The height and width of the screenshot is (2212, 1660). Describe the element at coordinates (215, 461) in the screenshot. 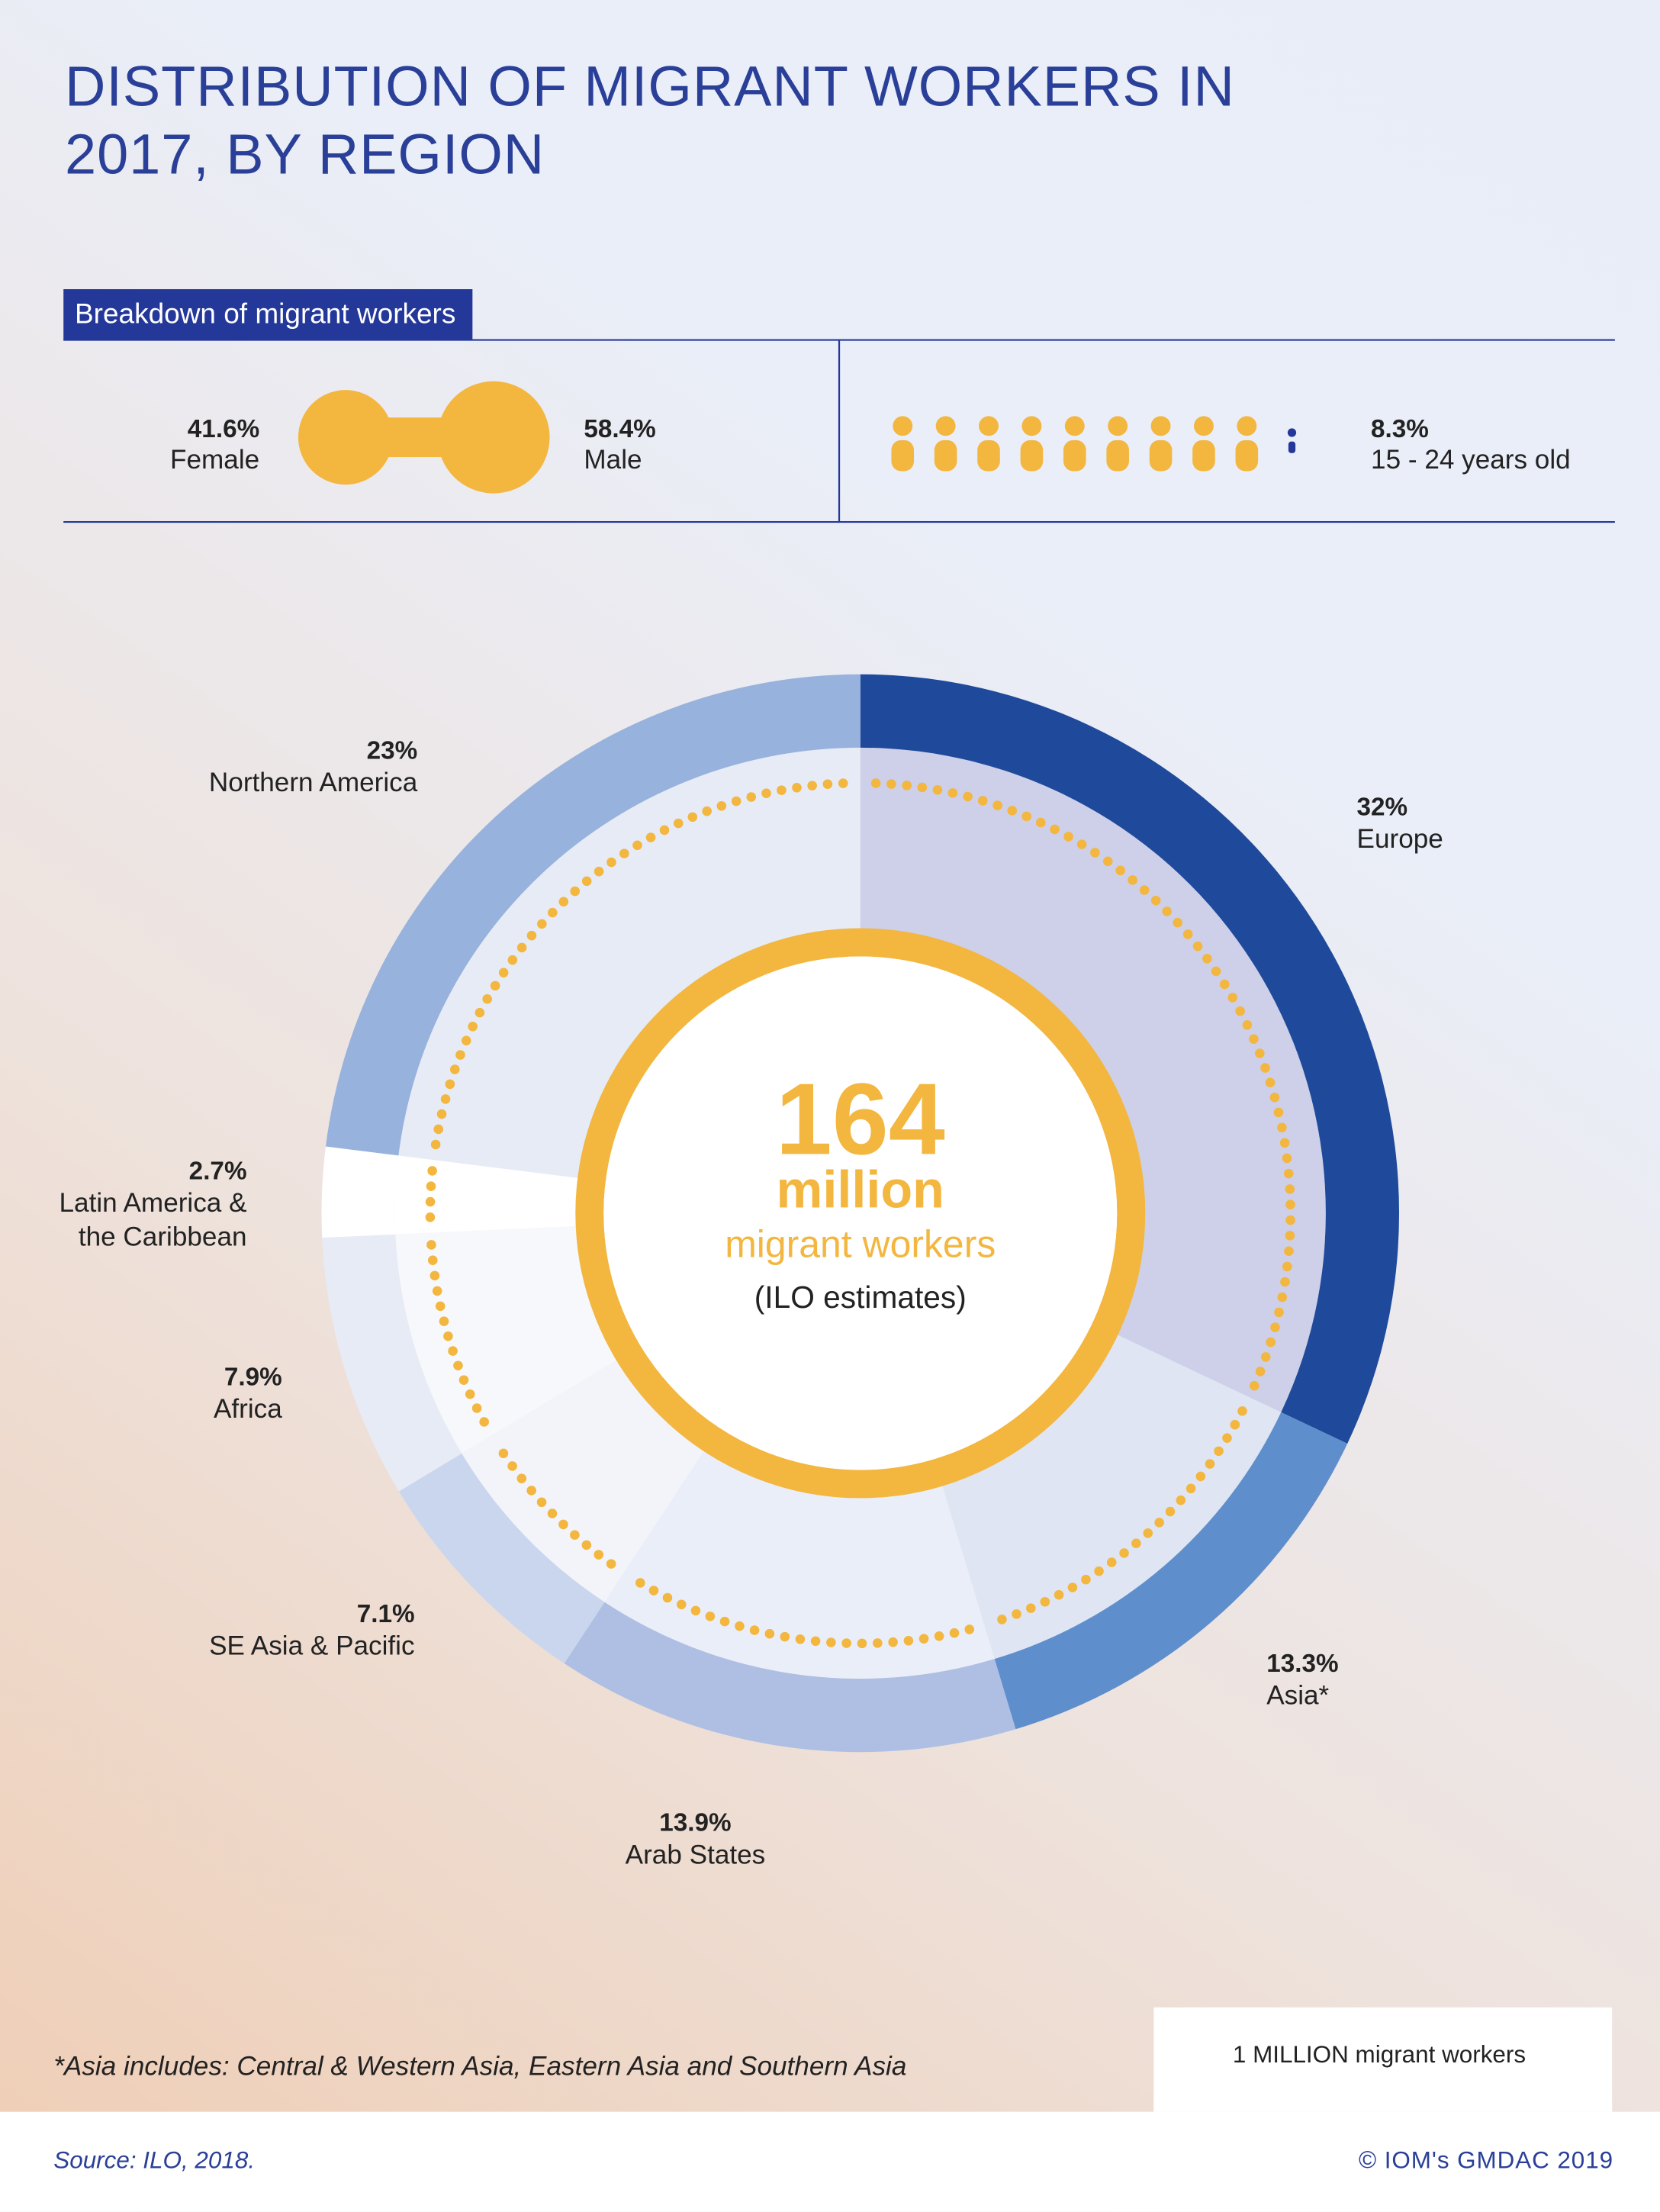

I see `female-name: Female` at that location.